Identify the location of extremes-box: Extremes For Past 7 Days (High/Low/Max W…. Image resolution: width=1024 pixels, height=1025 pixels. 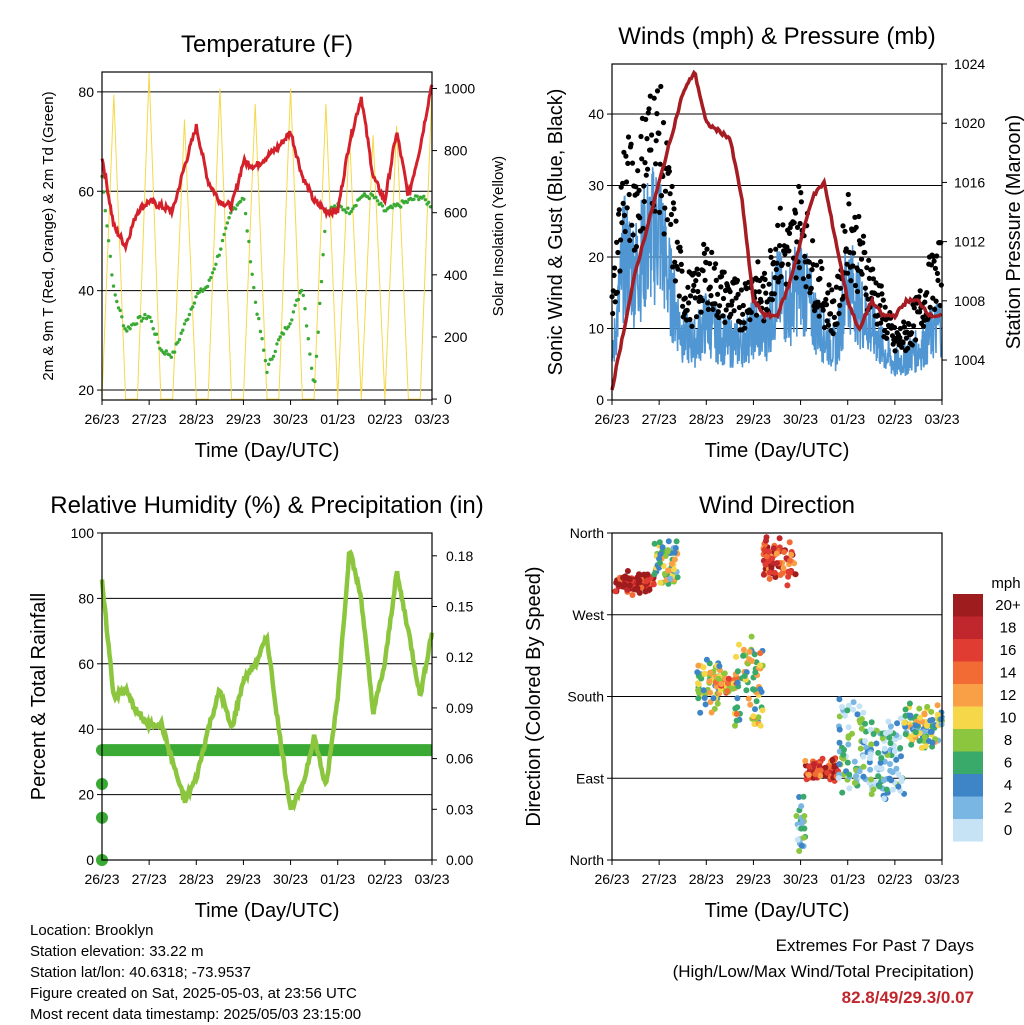
(823, 972).